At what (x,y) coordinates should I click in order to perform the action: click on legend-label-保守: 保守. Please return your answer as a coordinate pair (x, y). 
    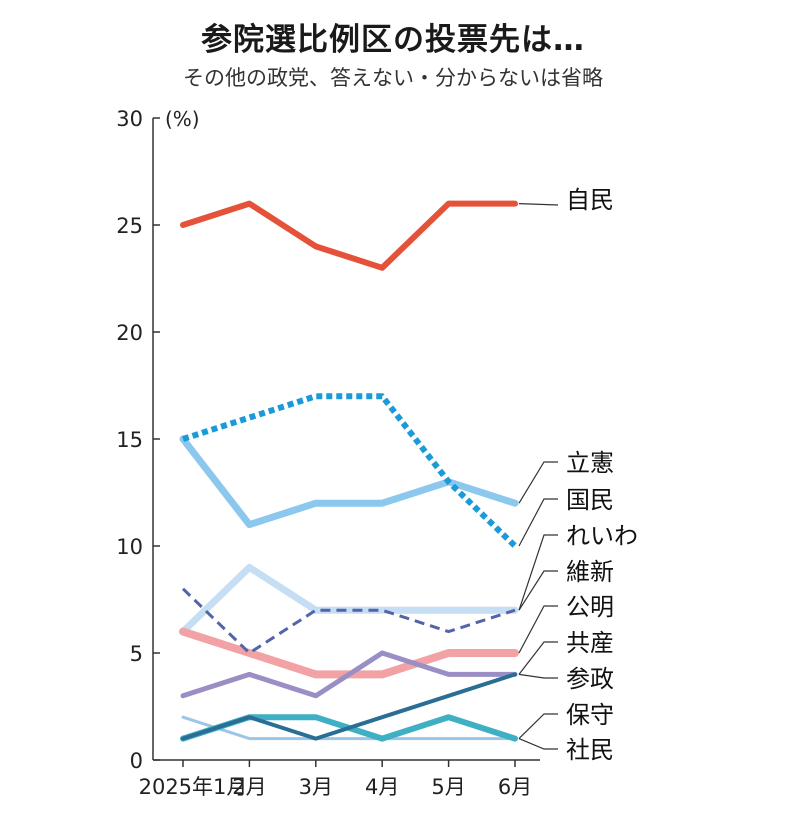
    Looking at the image, I should click on (590, 715).